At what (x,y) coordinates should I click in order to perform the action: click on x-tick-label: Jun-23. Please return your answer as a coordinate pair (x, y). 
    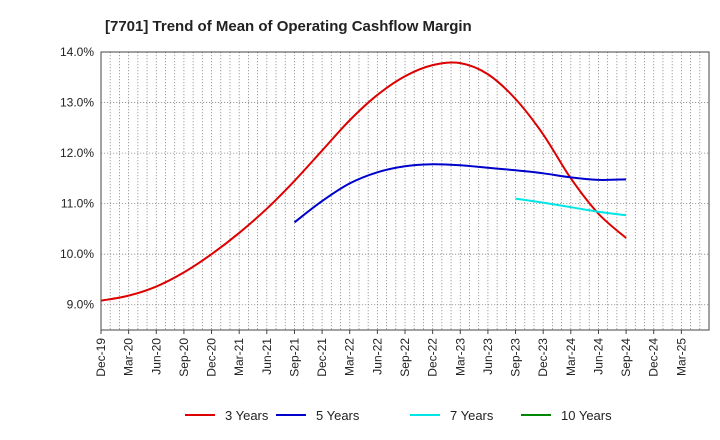
    Looking at the image, I should click on (488, 356).